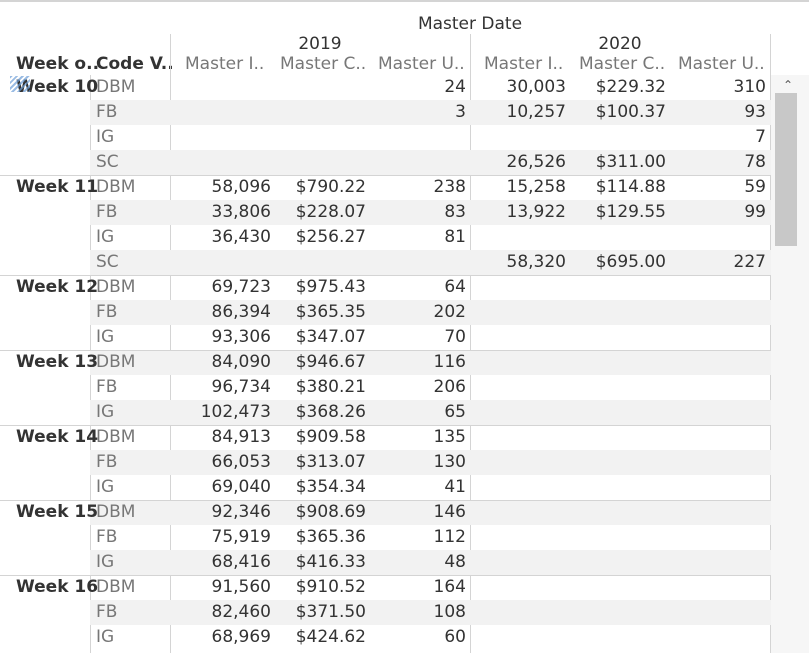  Describe the element at coordinates (320, 44) in the screenshot. I see `column-header-year-2019: 2019` at that location.